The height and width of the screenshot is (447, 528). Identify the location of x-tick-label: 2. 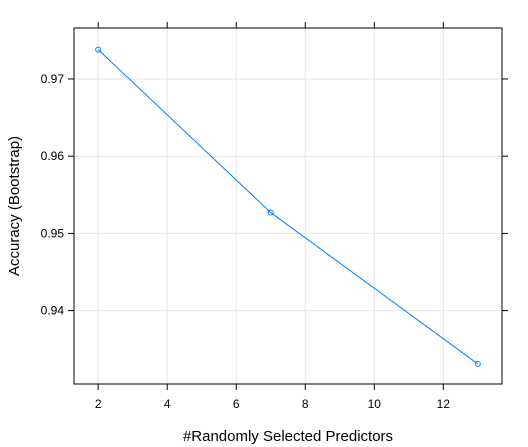
(98, 404).